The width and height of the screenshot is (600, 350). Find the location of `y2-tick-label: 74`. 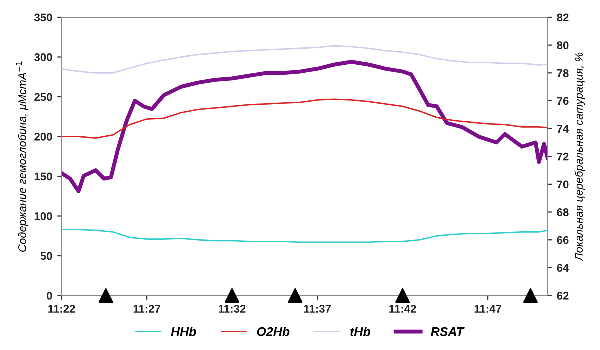

y2-tick-label: 74 is located at coordinates (563, 129).